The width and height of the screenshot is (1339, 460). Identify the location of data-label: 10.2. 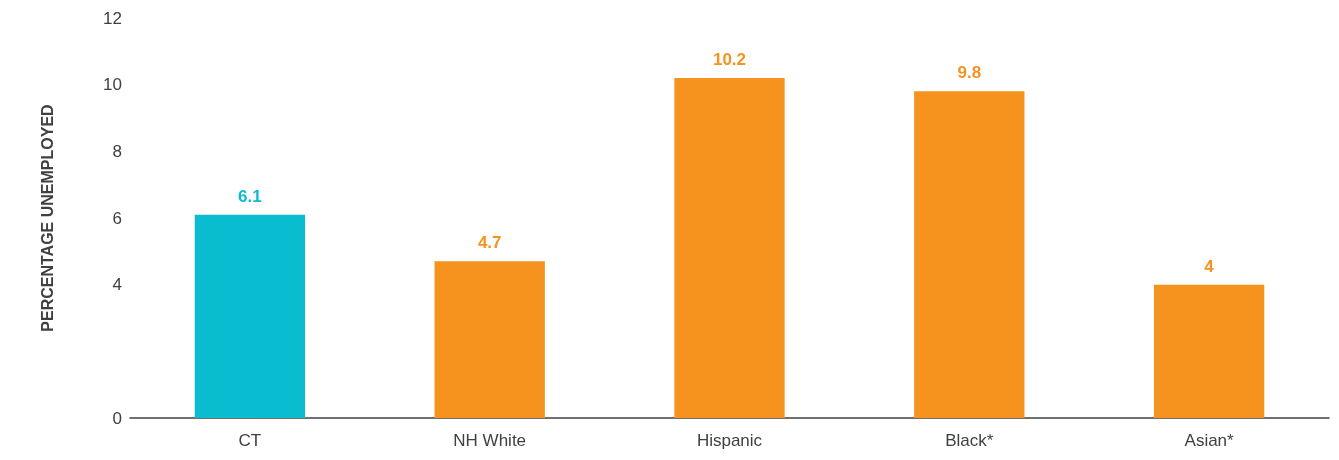
(729, 59).